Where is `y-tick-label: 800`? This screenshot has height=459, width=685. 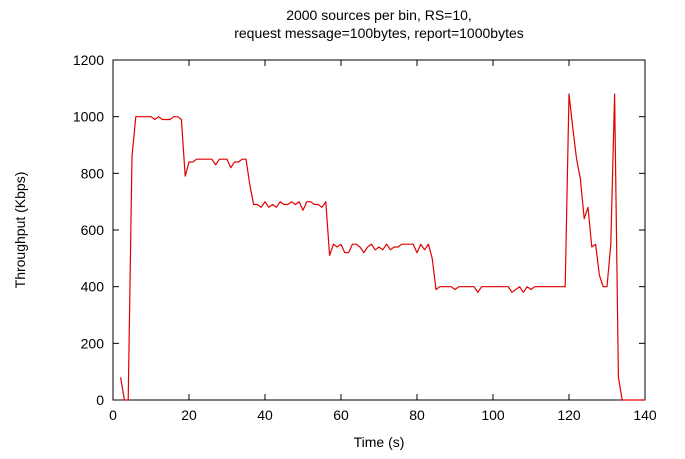
y-tick-label: 800 is located at coordinates (93, 173).